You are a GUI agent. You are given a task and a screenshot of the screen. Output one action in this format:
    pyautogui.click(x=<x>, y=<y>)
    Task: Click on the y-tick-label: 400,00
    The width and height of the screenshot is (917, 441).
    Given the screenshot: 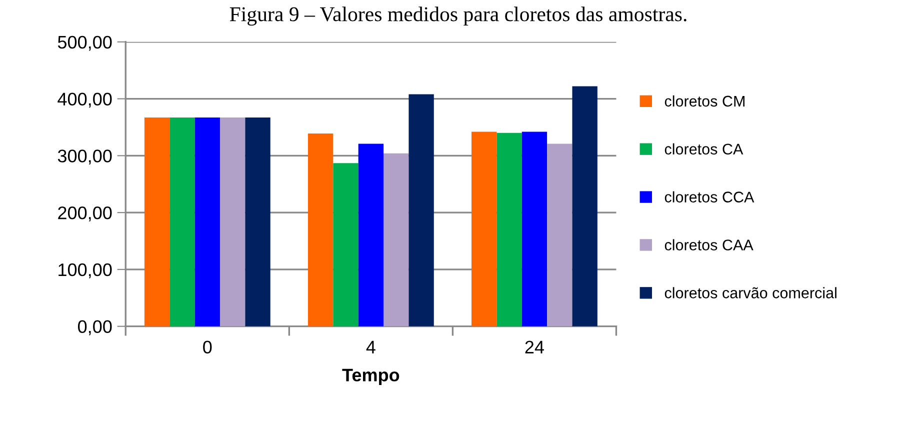 What is the action you would take?
    pyautogui.click(x=85, y=100)
    